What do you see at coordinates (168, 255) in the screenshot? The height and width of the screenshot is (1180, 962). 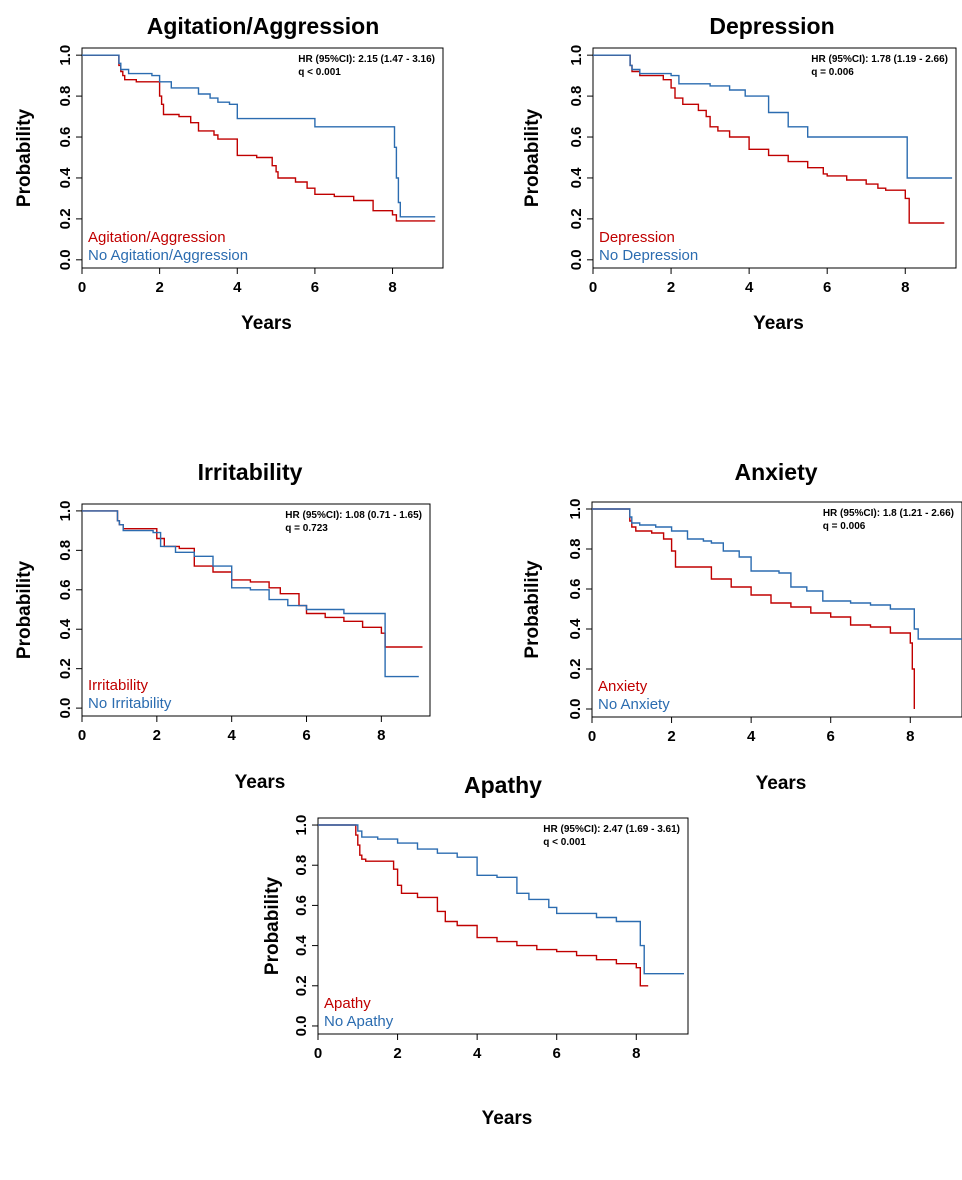 I see `legend-no-event: No Agitation/Aggression` at bounding box center [168, 255].